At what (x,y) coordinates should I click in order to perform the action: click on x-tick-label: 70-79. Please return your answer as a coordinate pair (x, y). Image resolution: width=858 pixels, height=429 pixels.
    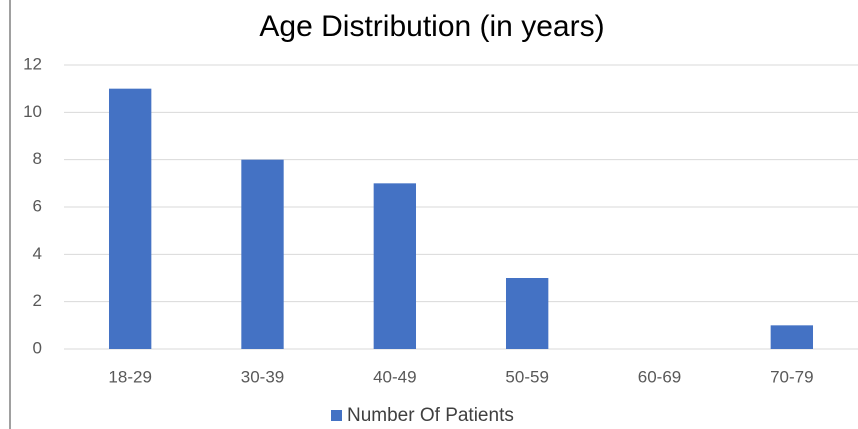
    Looking at the image, I should click on (791, 376).